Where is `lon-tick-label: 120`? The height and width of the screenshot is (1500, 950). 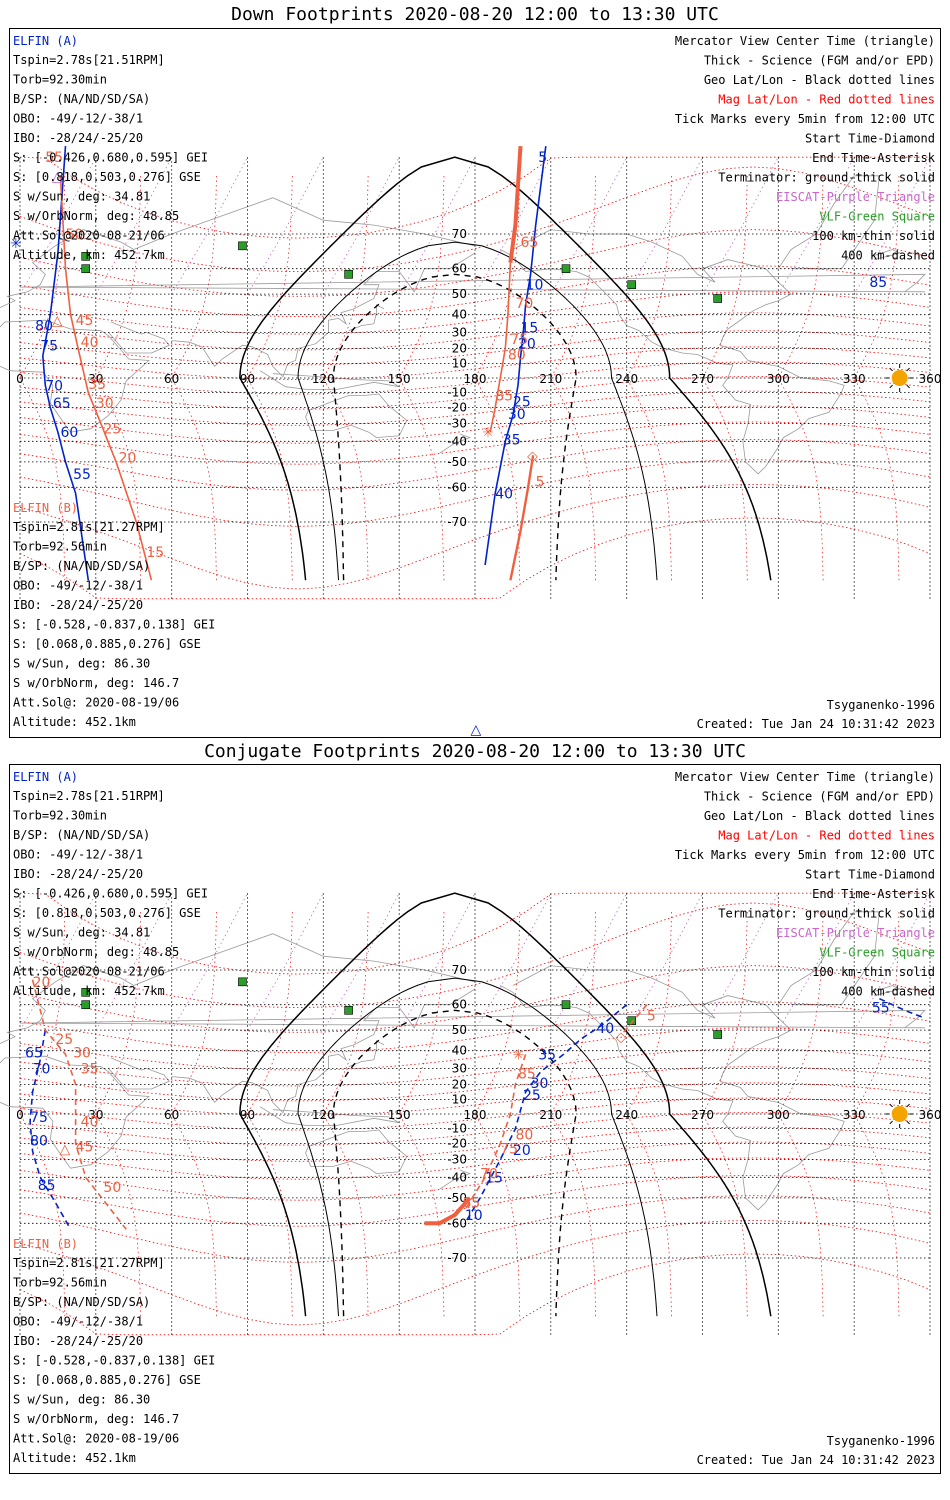
lon-tick-label: 120 is located at coordinates (323, 379).